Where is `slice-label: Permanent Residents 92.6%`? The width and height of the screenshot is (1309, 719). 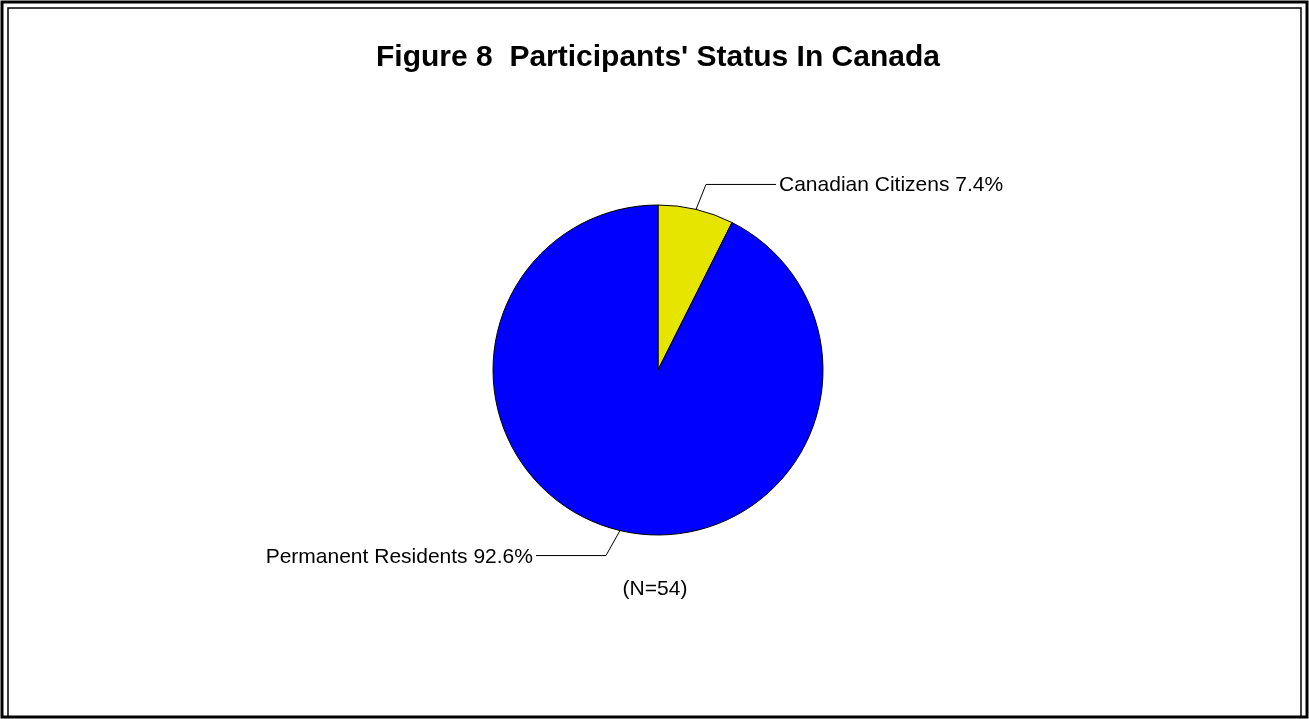
slice-label: Permanent Residents 92.6% is located at coordinates (399, 555).